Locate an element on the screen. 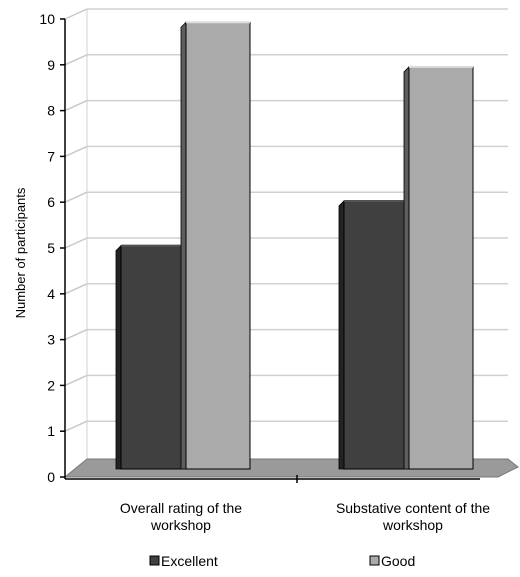 Image resolution: width=520 pixels, height=577 pixels. legend-label: Excellent is located at coordinates (189, 561).